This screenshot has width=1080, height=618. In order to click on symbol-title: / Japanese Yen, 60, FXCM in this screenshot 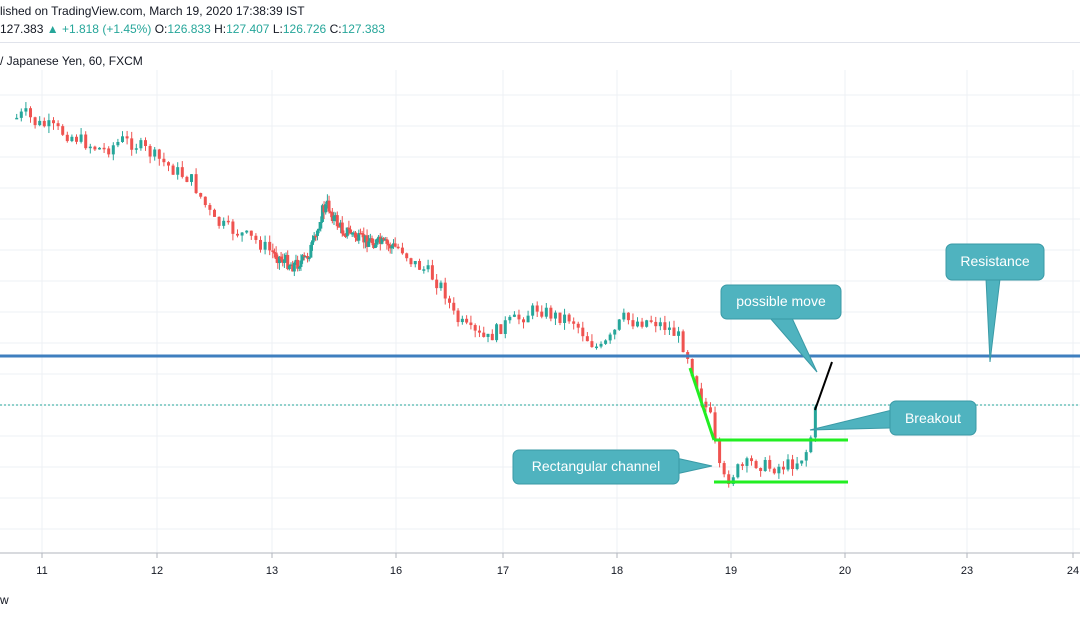, I will do `click(71, 61)`.